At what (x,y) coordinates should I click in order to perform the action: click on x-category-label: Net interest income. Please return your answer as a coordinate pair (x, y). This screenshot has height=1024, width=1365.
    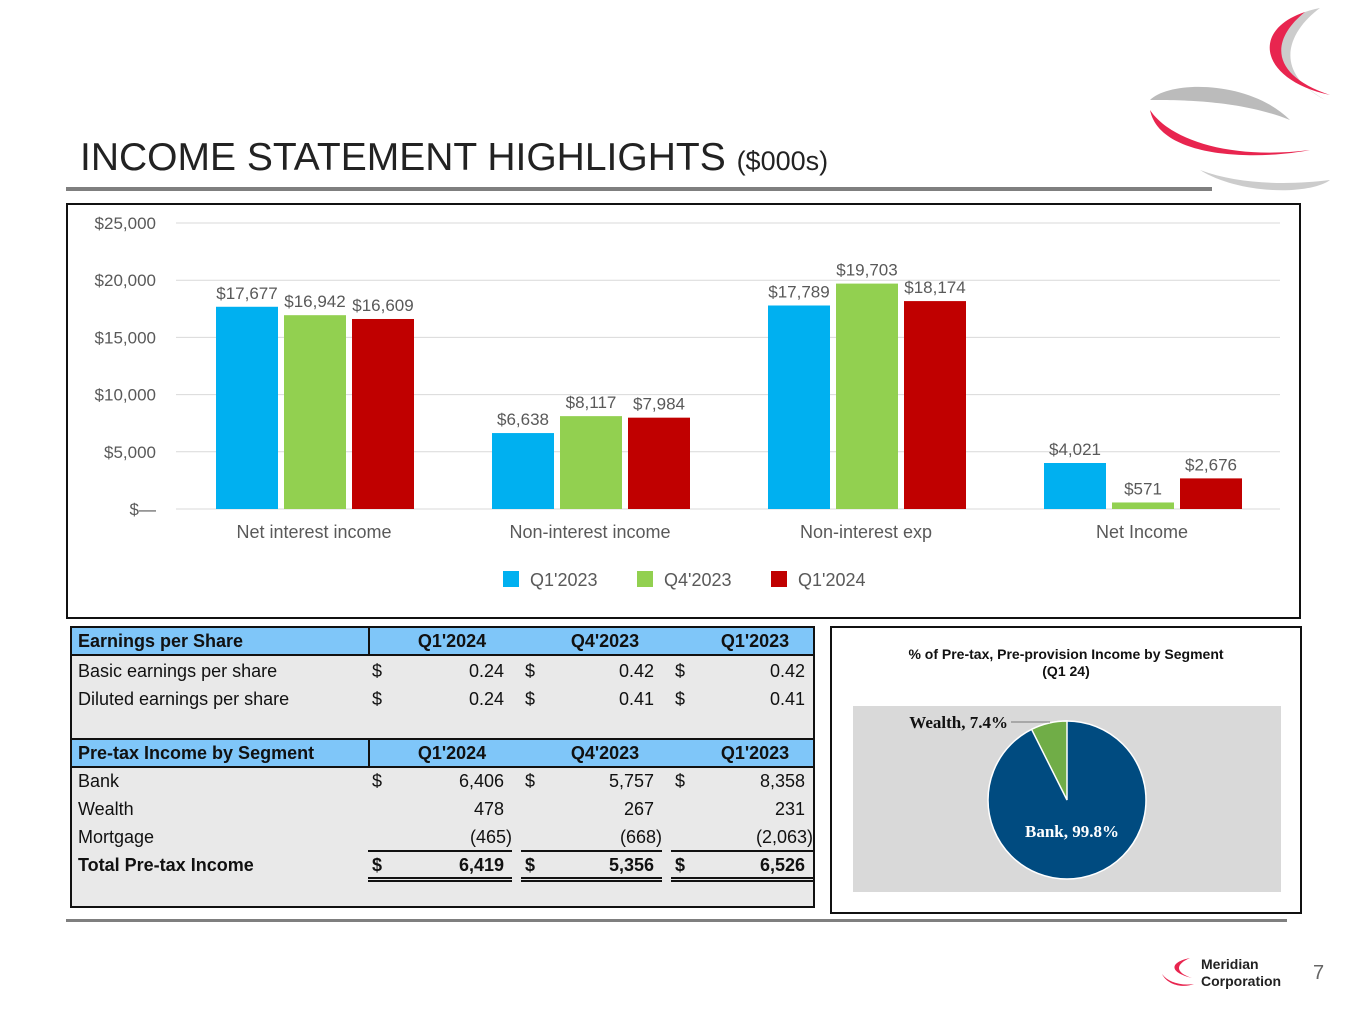
    Looking at the image, I should click on (313, 532).